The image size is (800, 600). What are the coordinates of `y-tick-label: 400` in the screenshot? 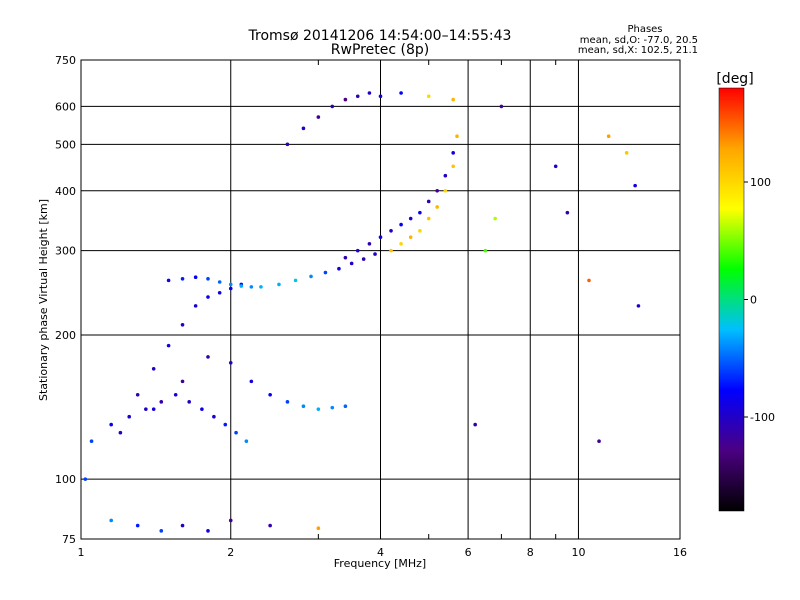 It's located at (65, 191).